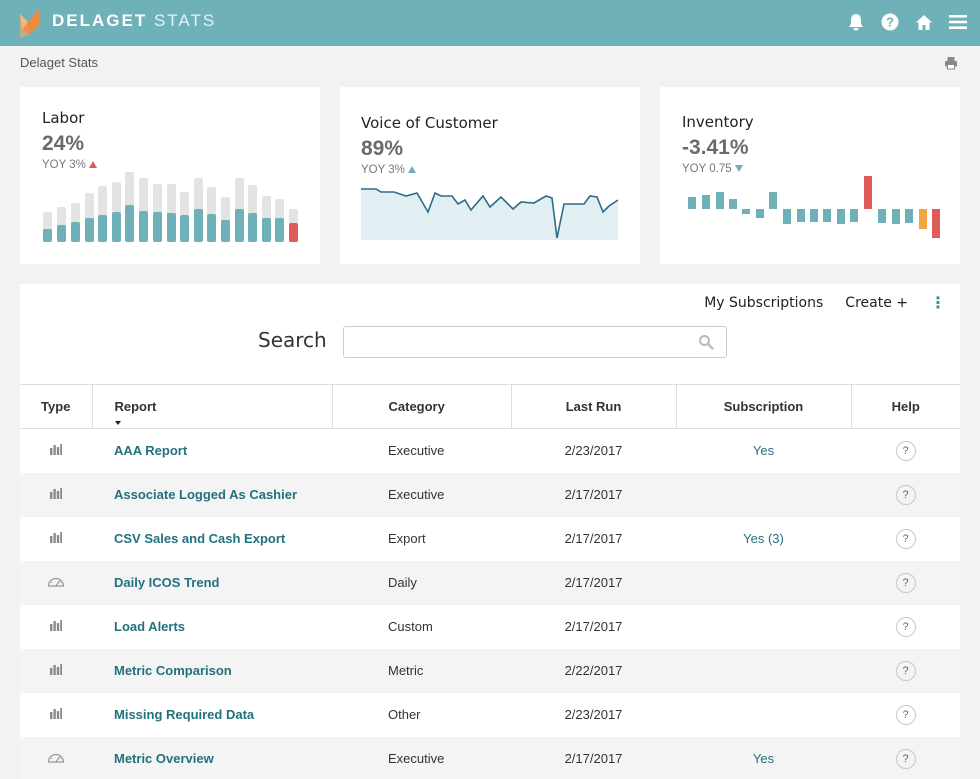 Image resolution: width=980 pixels, height=779 pixels. Describe the element at coordinates (490, 23) in the screenshot. I see `top-bar: DELAGET STATS ?` at that location.